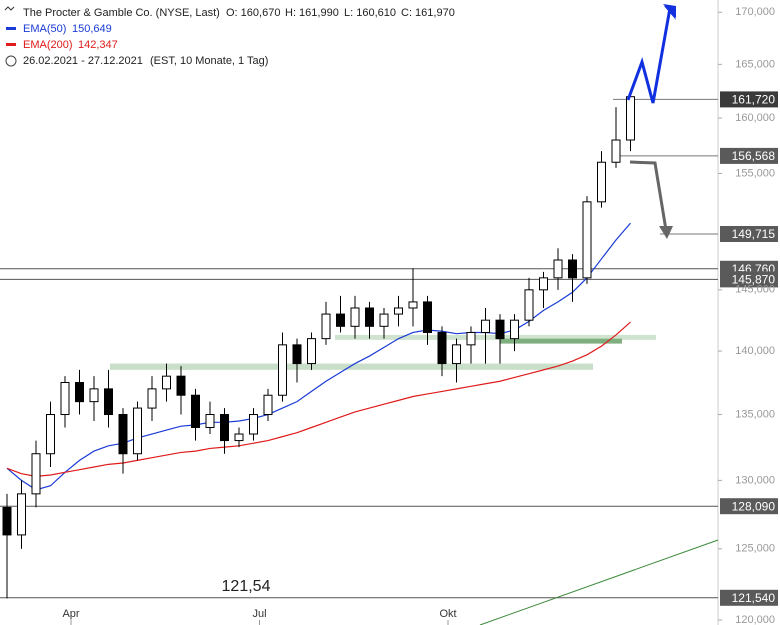 The width and height of the screenshot is (780, 625). What do you see at coordinates (755, 549) in the screenshot?
I see `y-tick-label: 125,000` at bounding box center [755, 549].